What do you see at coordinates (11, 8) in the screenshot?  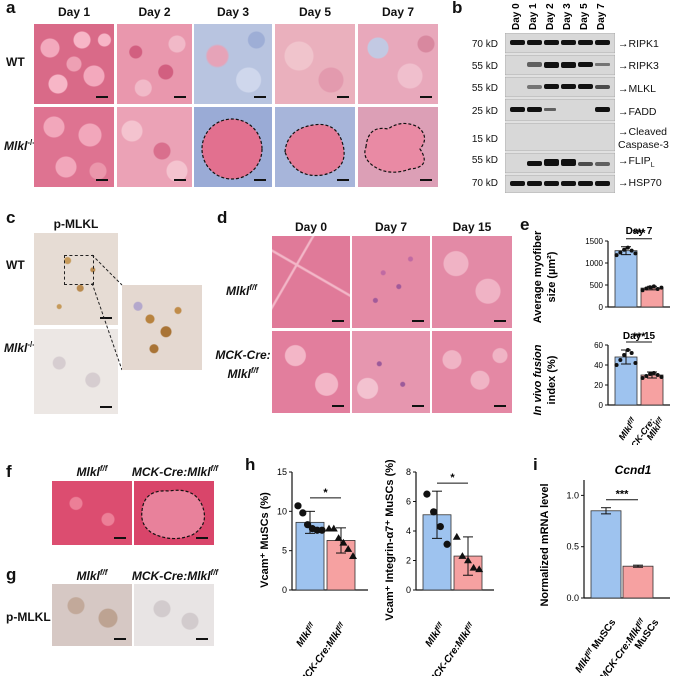 I see `panel-a-label: a` at bounding box center [11, 8].